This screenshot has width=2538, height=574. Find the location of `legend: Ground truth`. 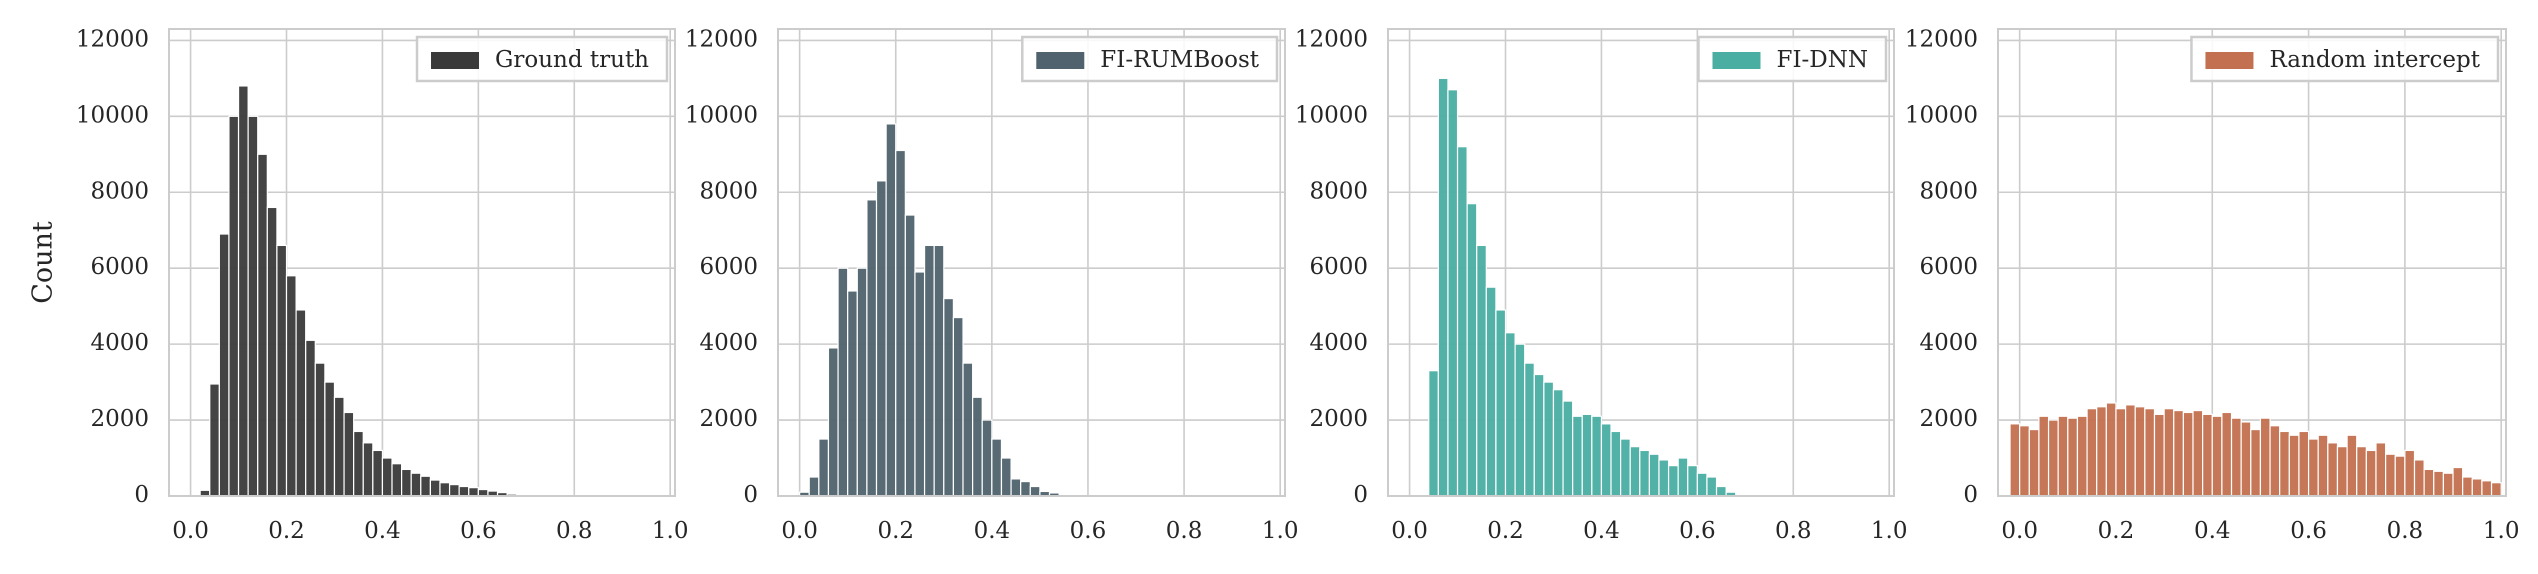

legend: Ground truth is located at coordinates (542, 59).